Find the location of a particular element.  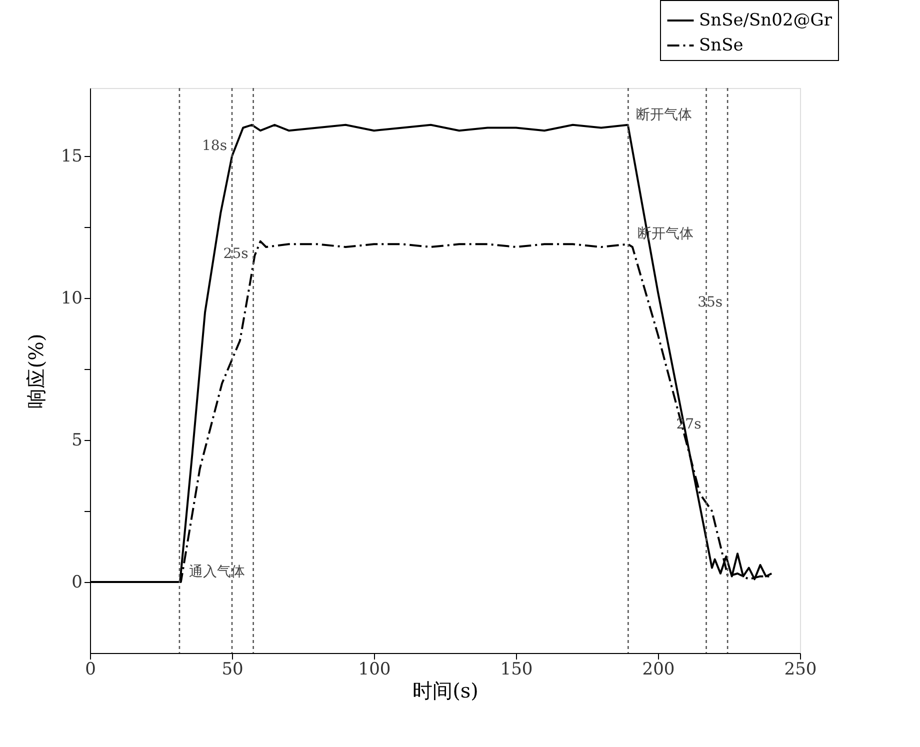

y-axis-title: 响应(%) is located at coordinates (36, 371).